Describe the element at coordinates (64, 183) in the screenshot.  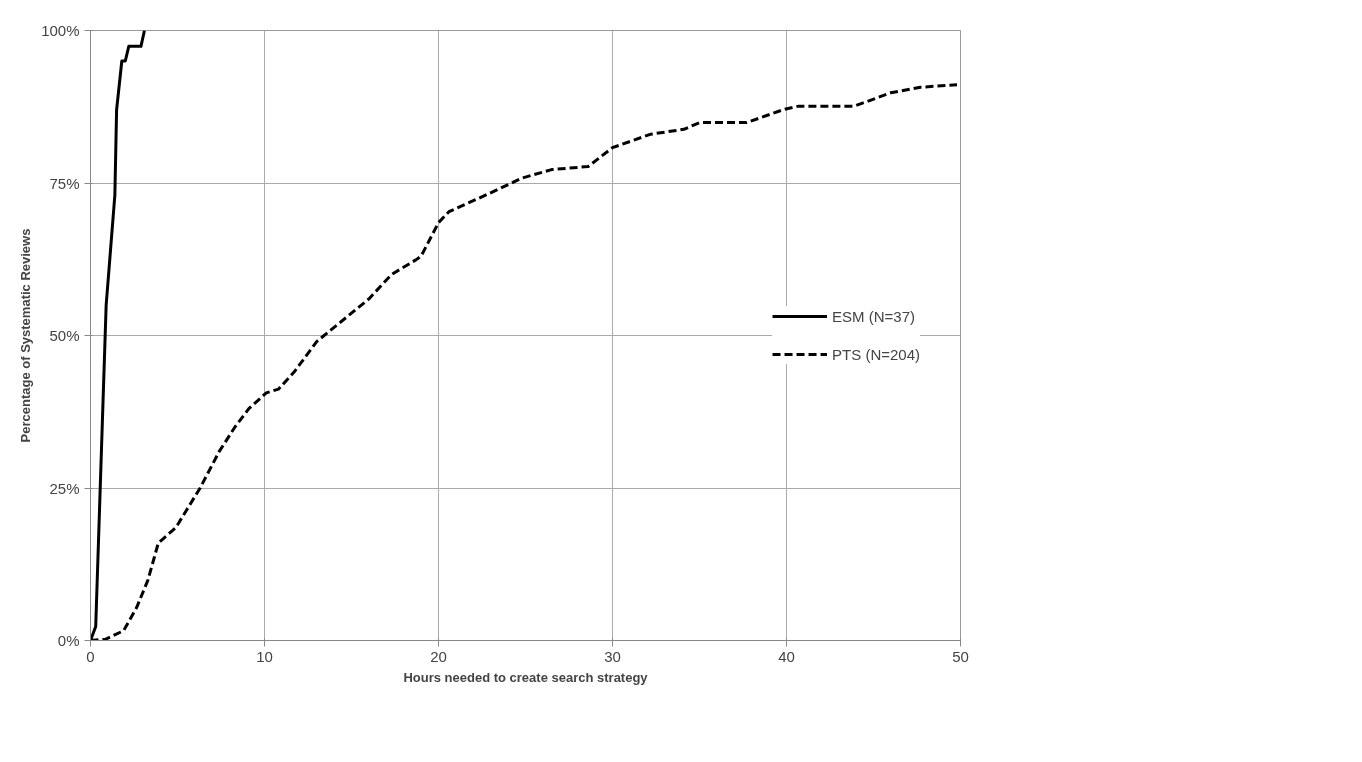
I see `y-tick-label: 75%` at that location.